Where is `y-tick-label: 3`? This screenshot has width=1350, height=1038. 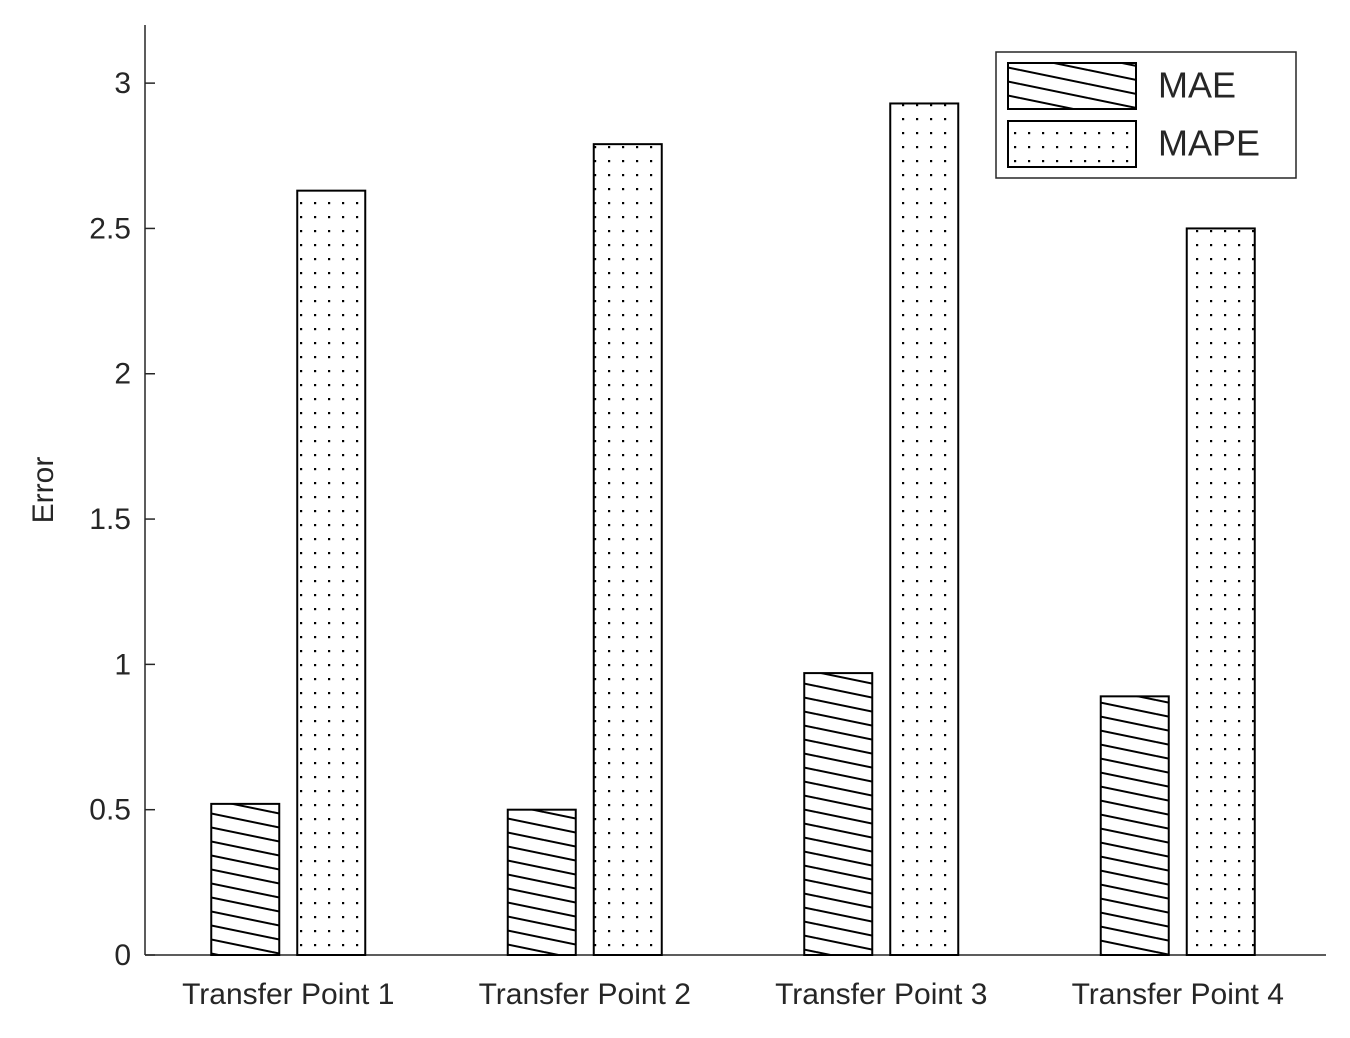
y-tick-label: 3 is located at coordinates (122, 83).